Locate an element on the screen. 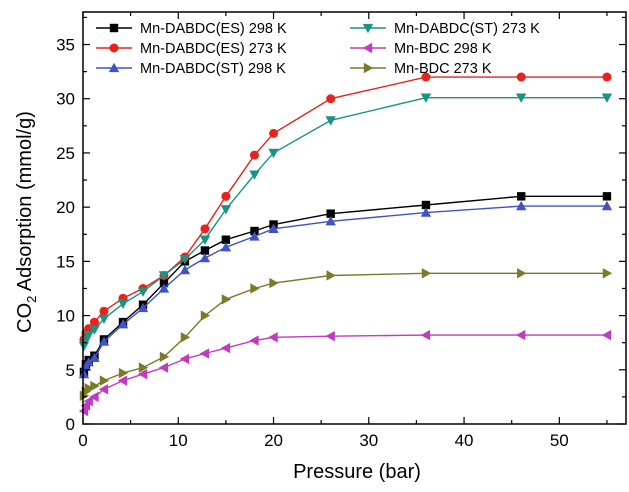 The width and height of the screenshot is (629, 492). x-tick-label: 40 is located at coordinates (464, 440).